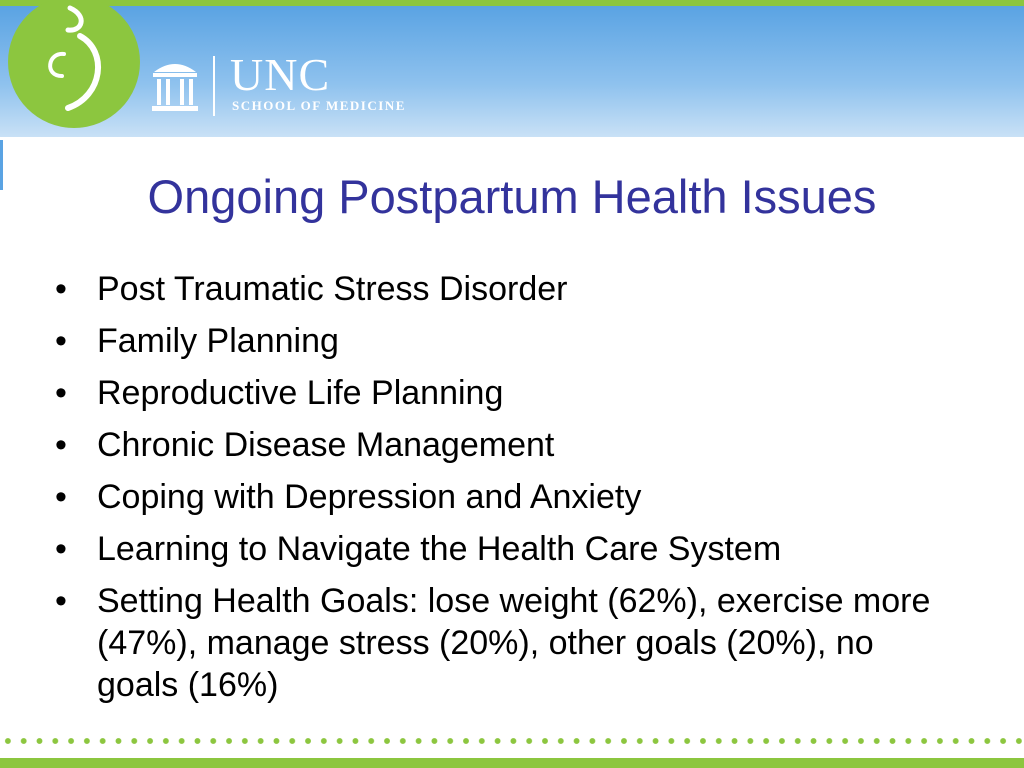 The image size is (1024, 768). I want to click on bullet-text: Post Traumatic Stress Disorder, so click(332, 289).